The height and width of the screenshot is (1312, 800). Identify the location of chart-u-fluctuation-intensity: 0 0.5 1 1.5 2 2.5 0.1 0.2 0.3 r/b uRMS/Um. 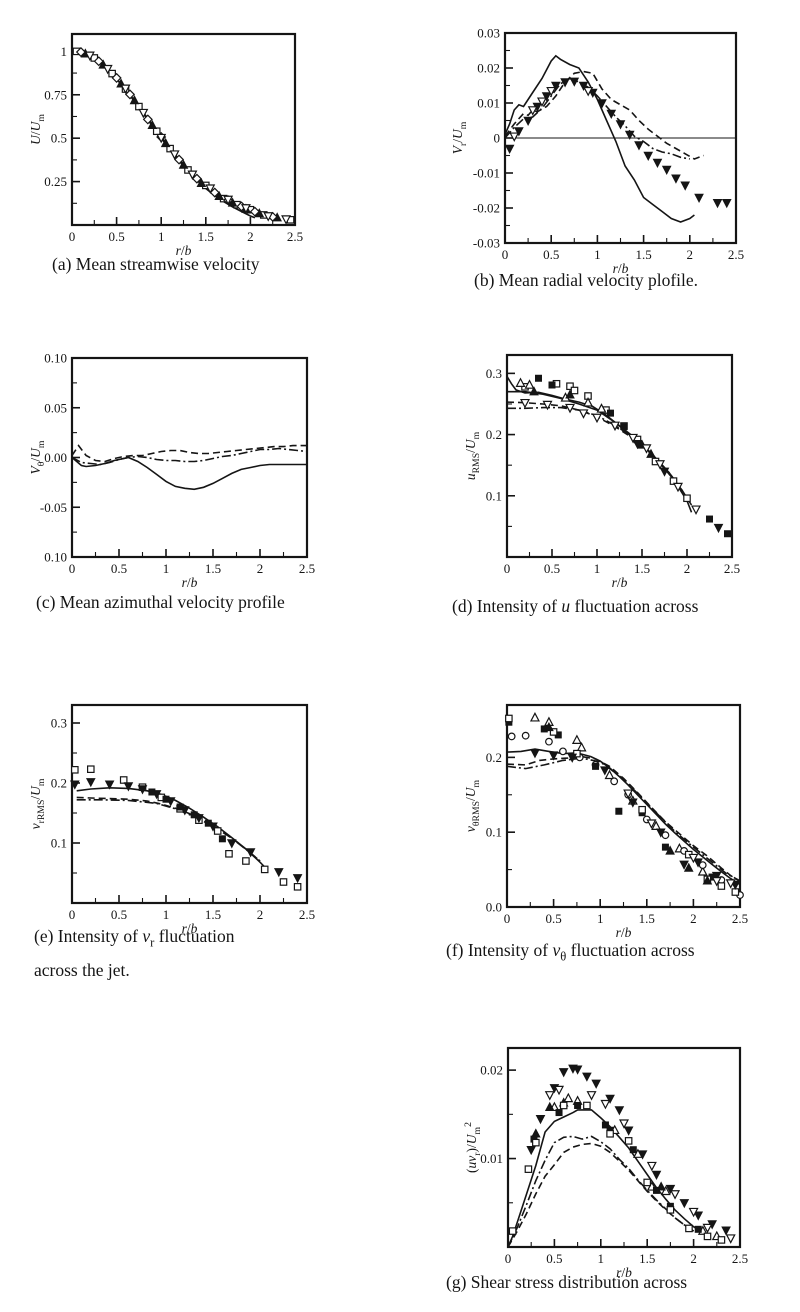
(603, 475).